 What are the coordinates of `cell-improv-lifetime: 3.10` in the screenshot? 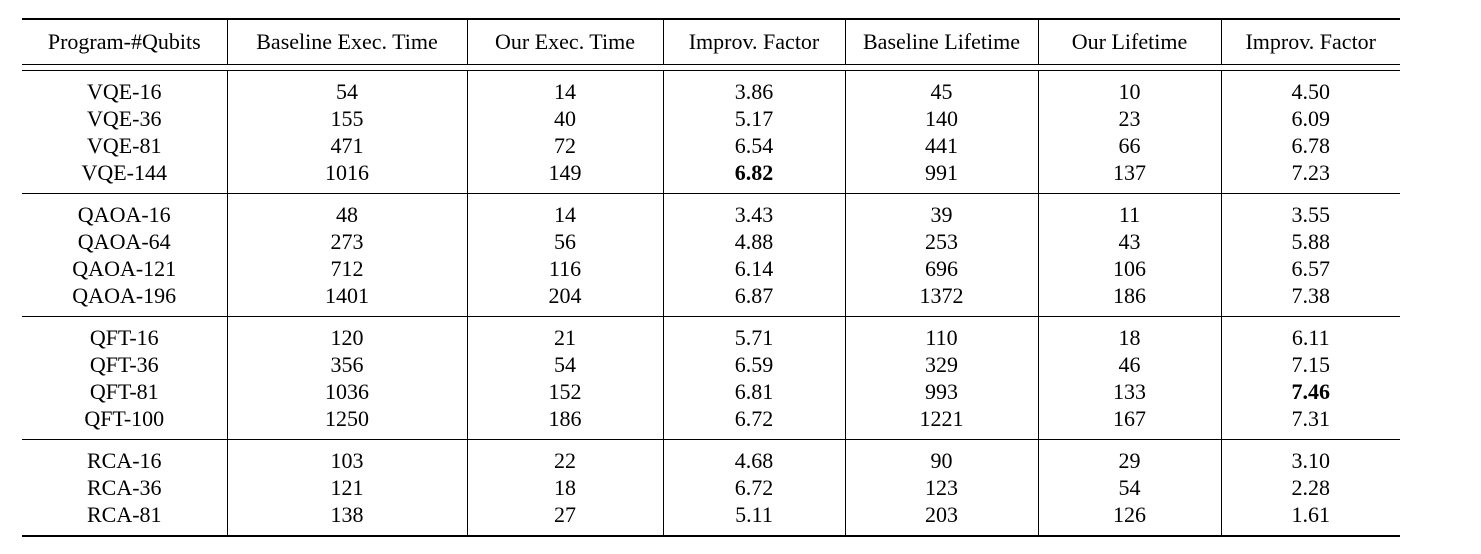 It's located at (1310, 456).